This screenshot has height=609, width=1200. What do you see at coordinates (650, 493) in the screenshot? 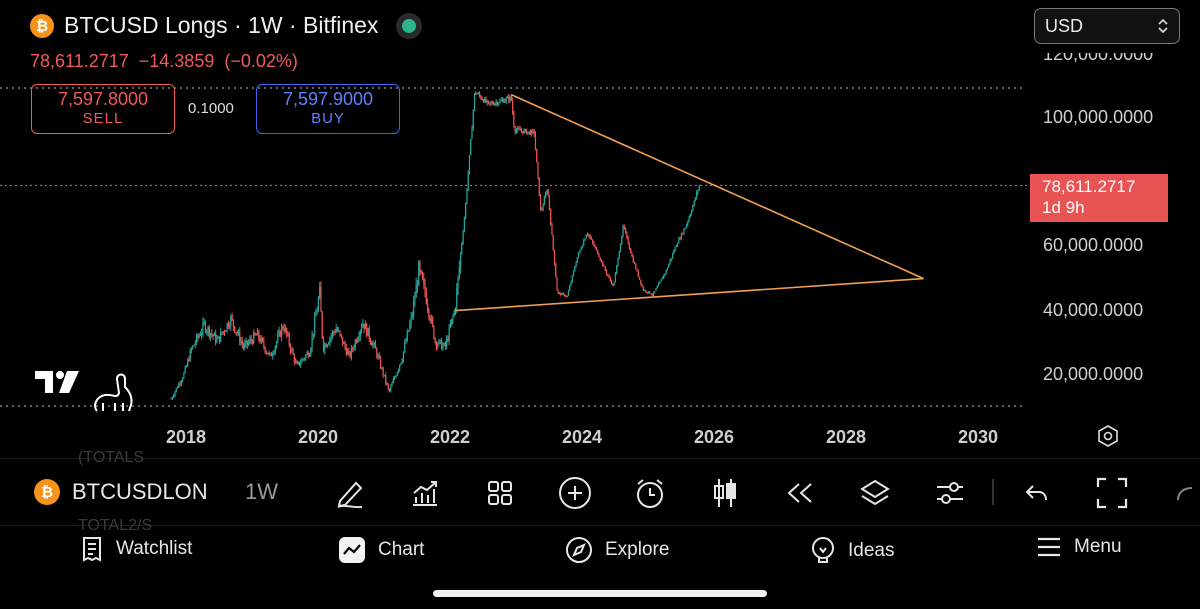
I see `alert-button` at bounding box center [650, 493].